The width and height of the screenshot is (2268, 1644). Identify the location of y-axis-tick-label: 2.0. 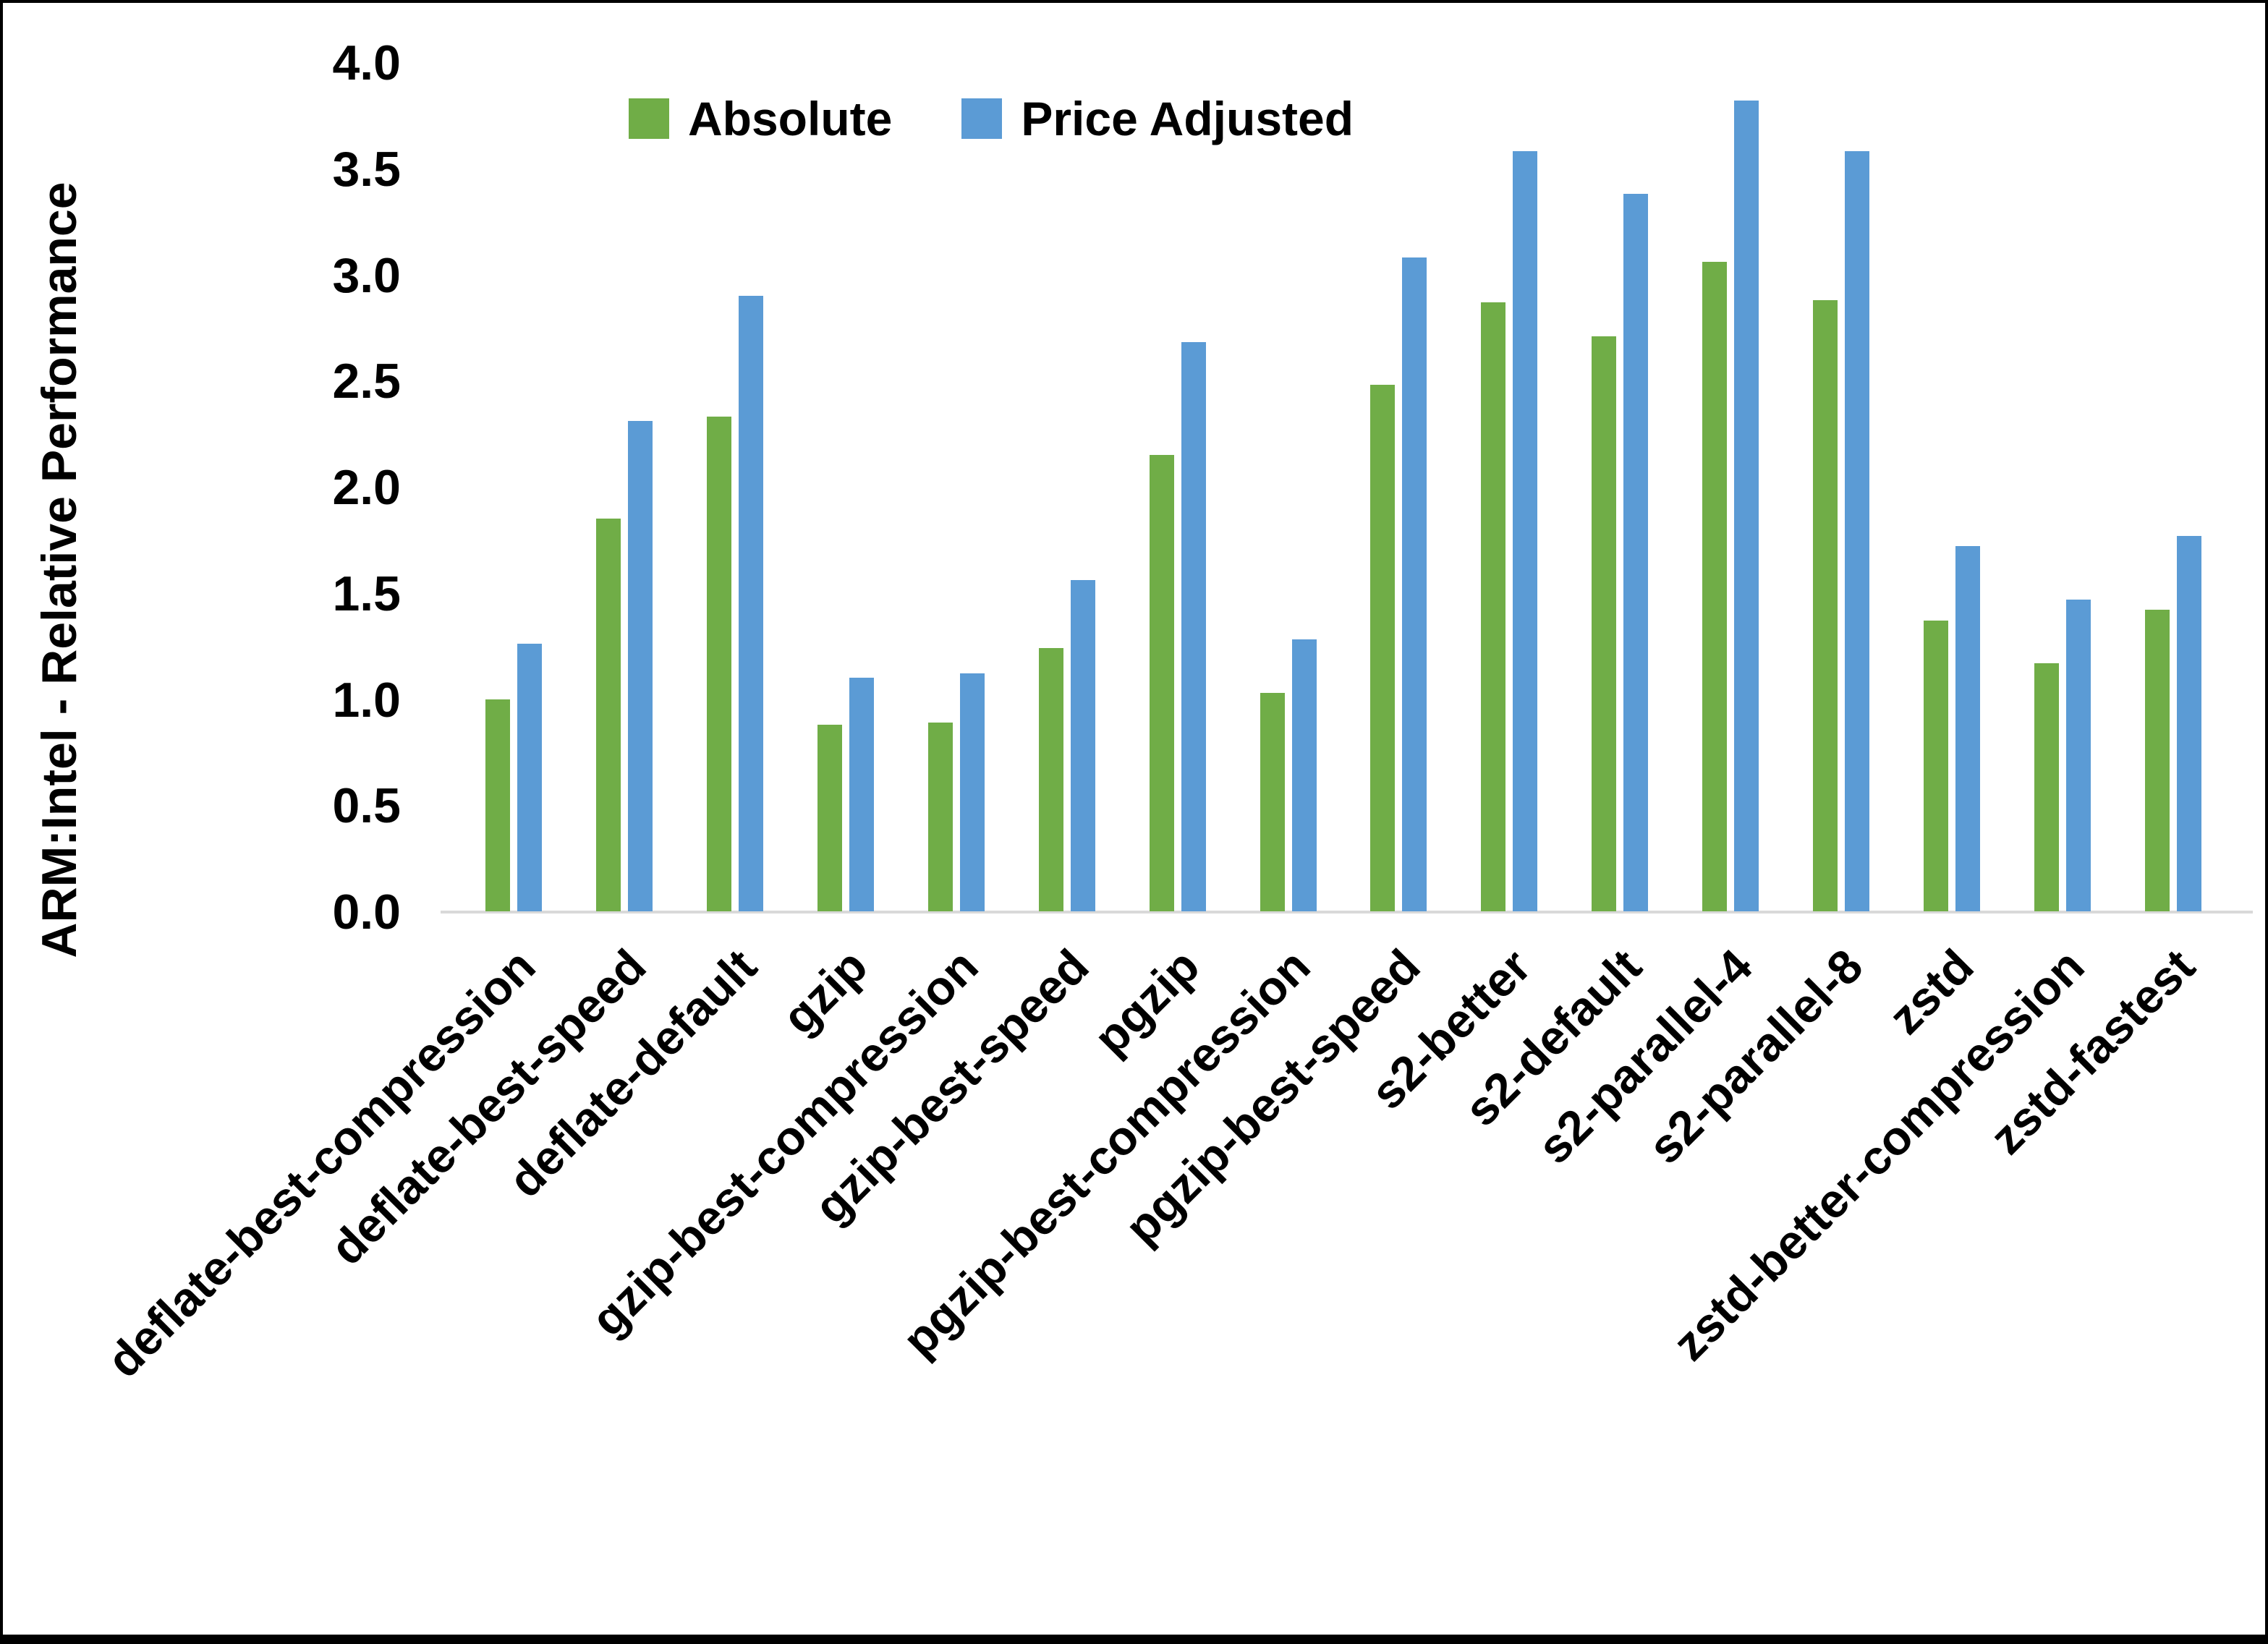
(366, 487).